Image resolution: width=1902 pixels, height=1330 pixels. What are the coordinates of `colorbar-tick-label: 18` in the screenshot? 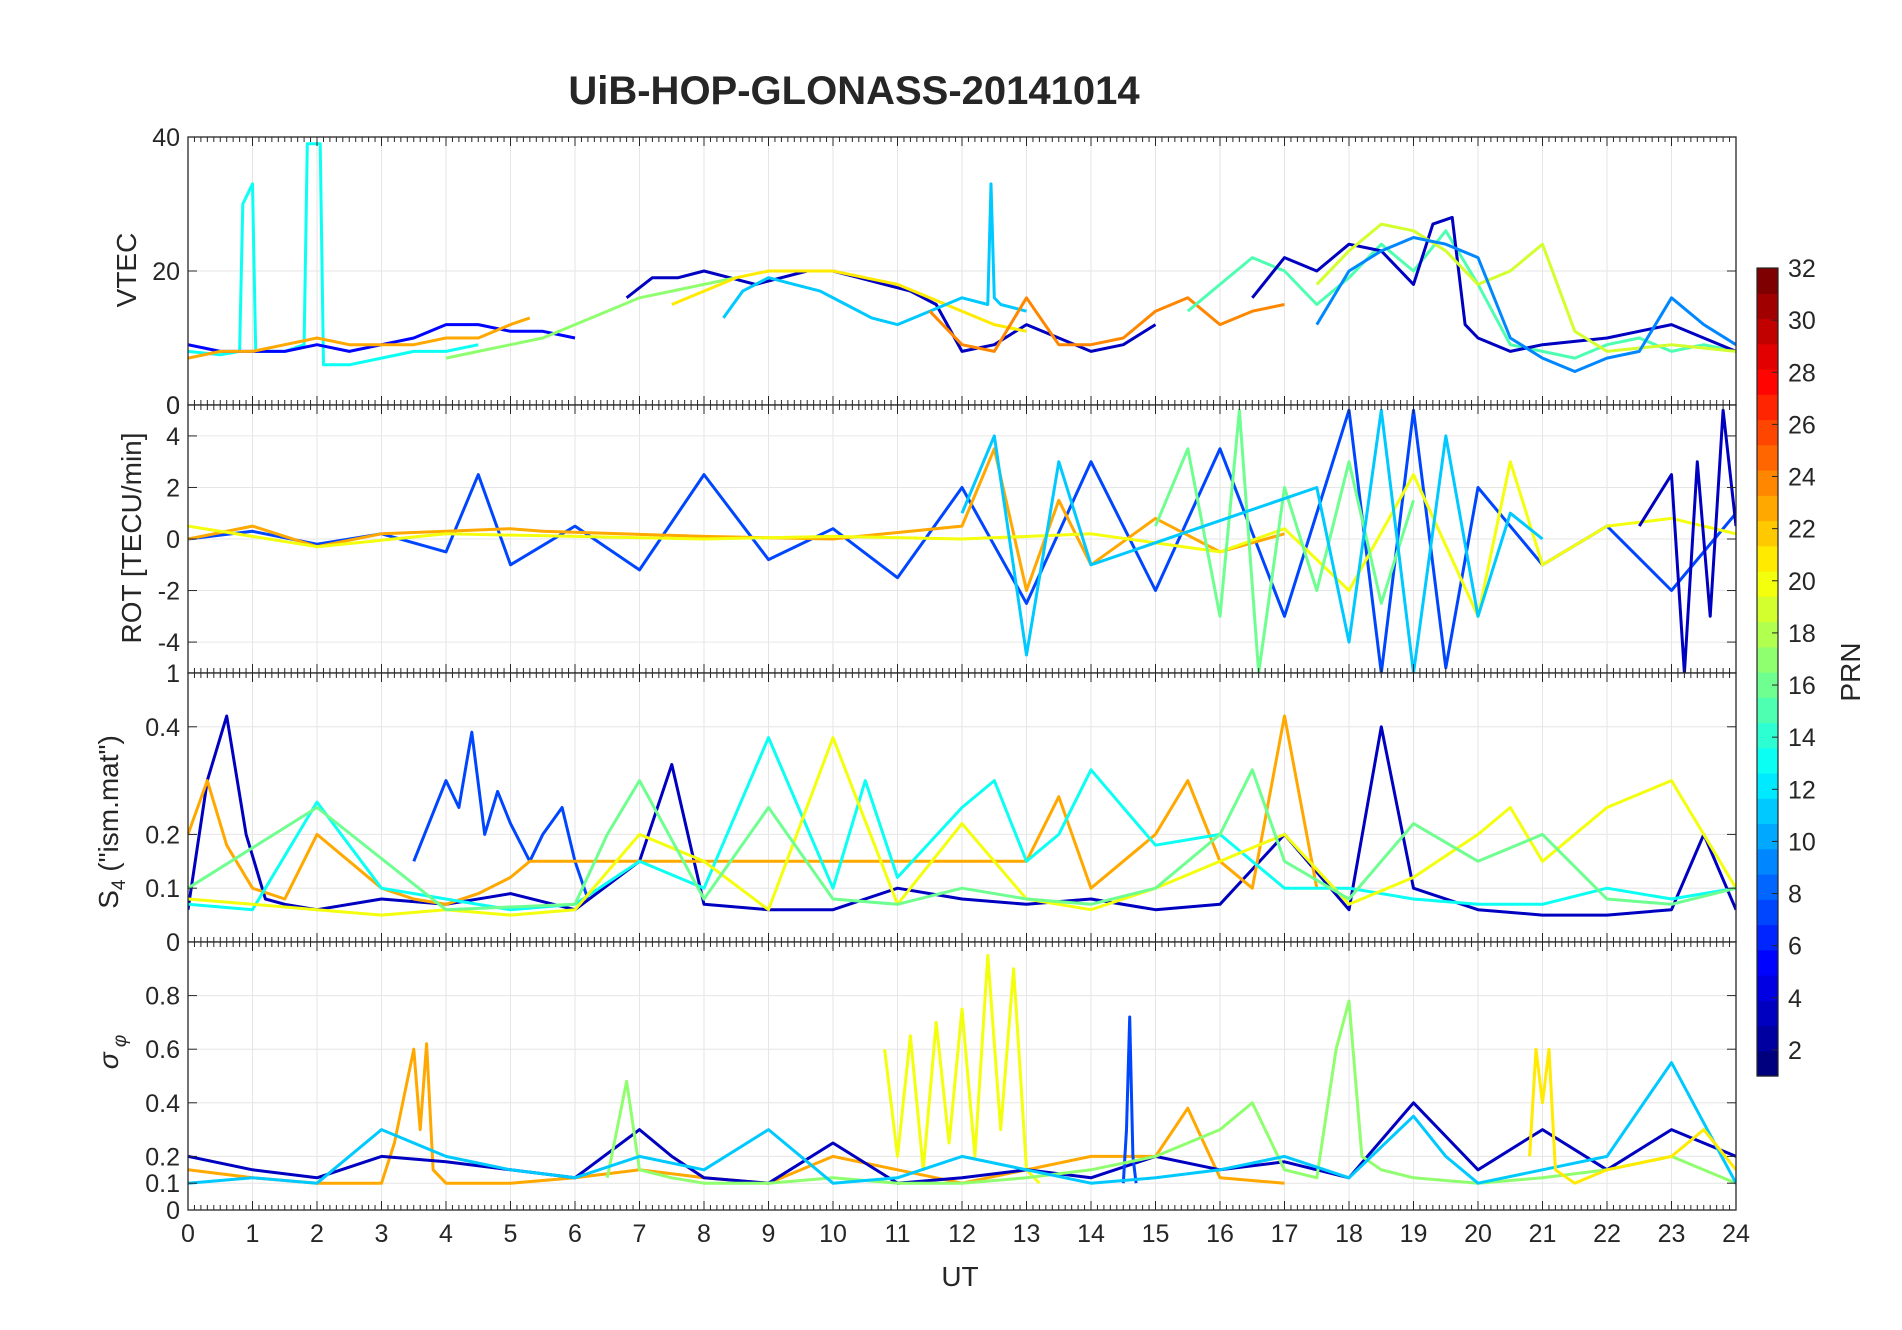 It's located at (1802, 634).